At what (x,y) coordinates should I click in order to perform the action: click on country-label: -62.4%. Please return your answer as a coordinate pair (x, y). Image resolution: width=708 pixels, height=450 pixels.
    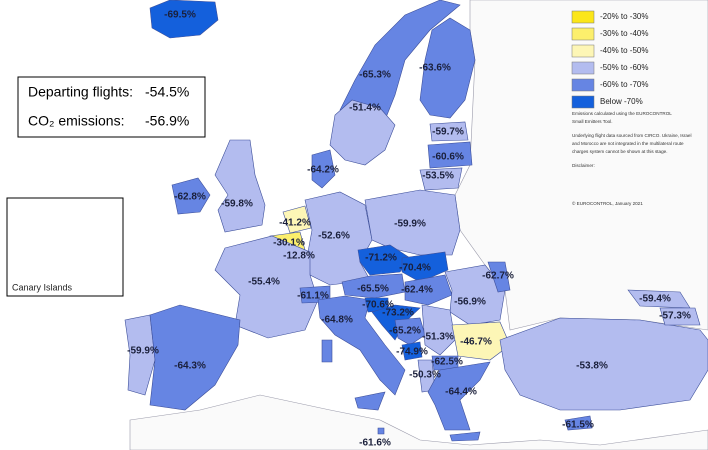
    Looking at the image, I should click on (417, 290).